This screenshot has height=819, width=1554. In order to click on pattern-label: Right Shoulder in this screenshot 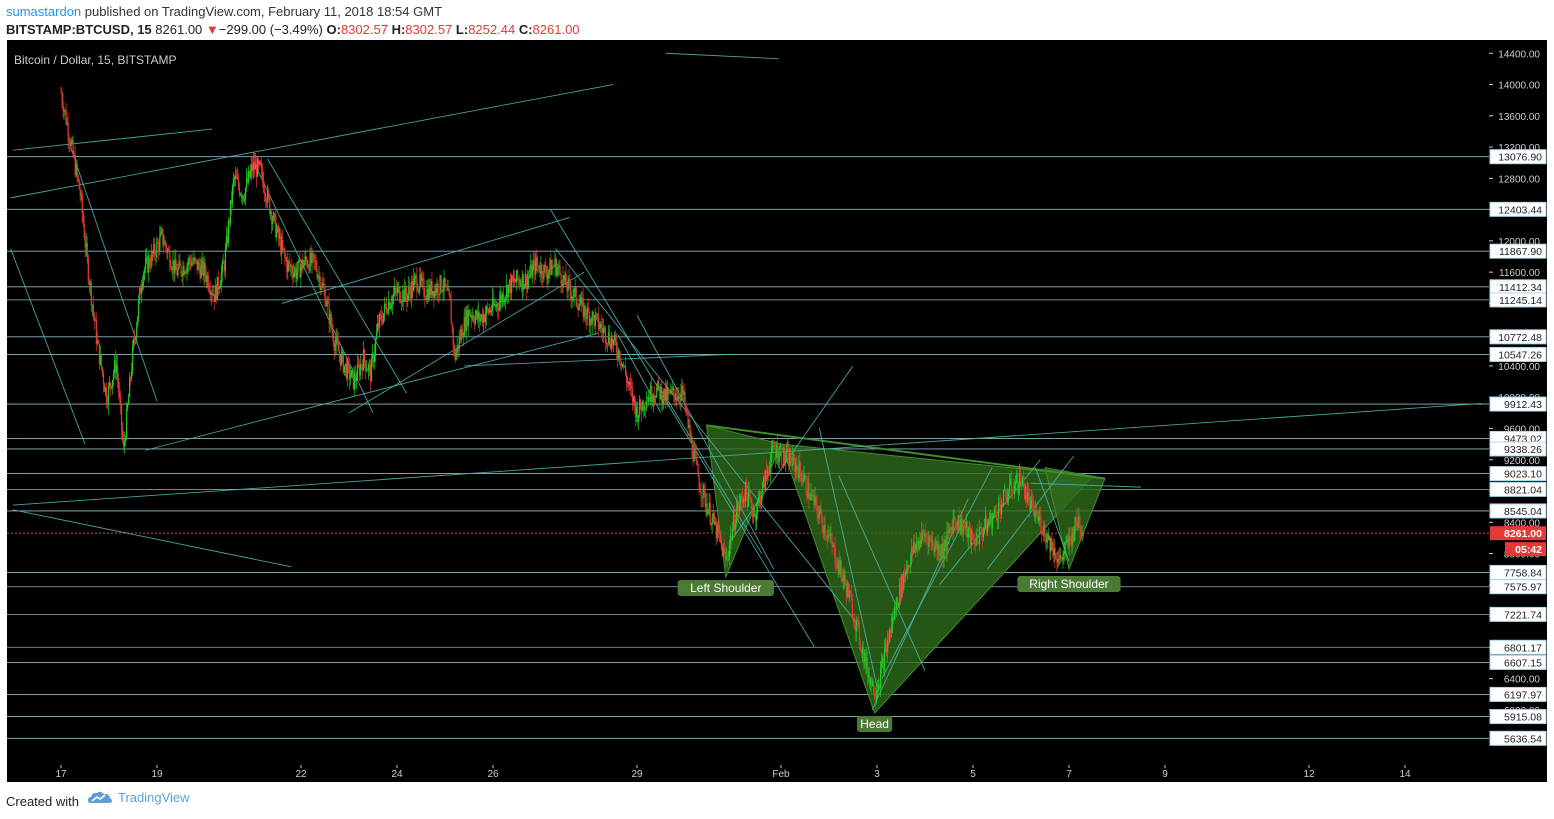, I will do `click(1068, 584)`.